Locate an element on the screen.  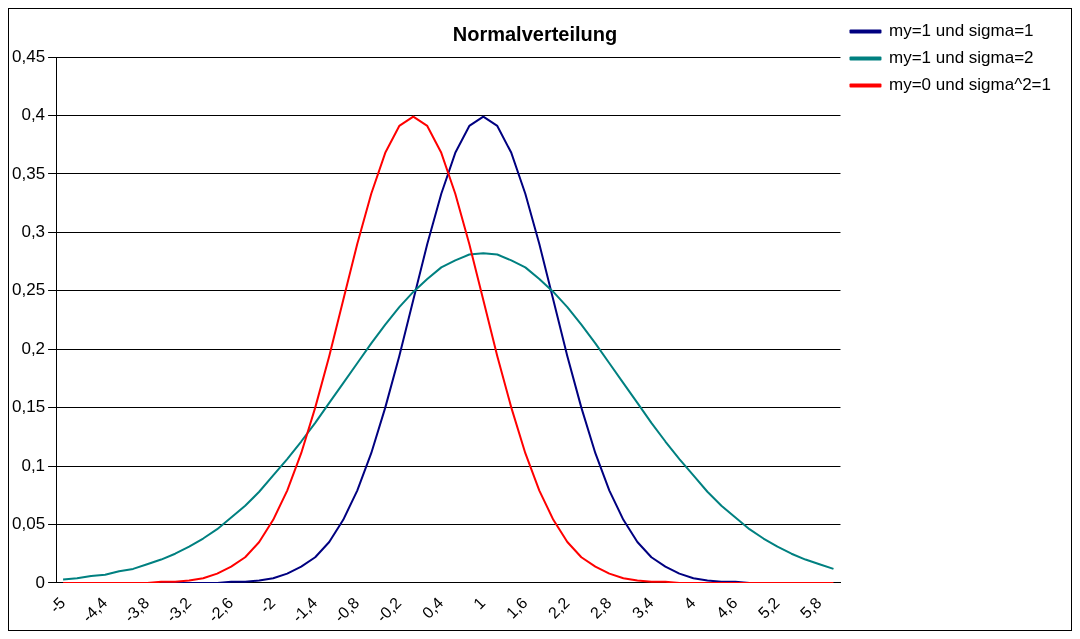
x-tick-label: -1,4 is located at coordinates (304, 609).